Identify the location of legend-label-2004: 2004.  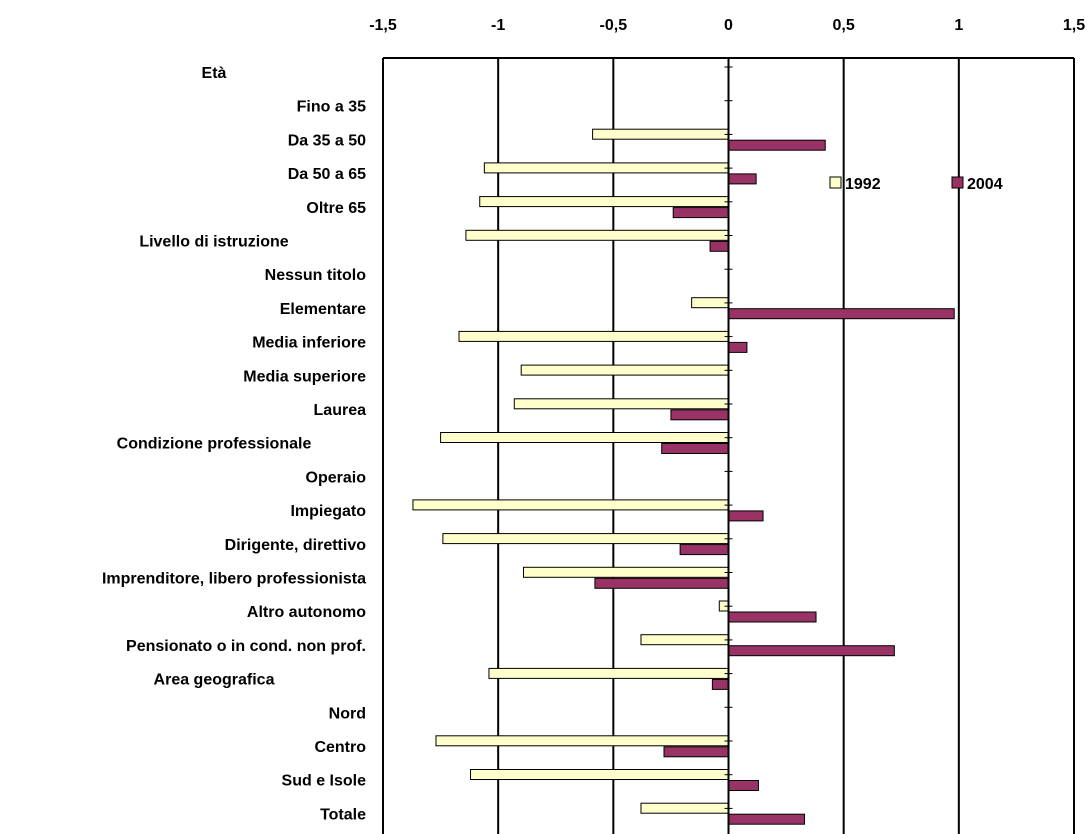
(985, 184).